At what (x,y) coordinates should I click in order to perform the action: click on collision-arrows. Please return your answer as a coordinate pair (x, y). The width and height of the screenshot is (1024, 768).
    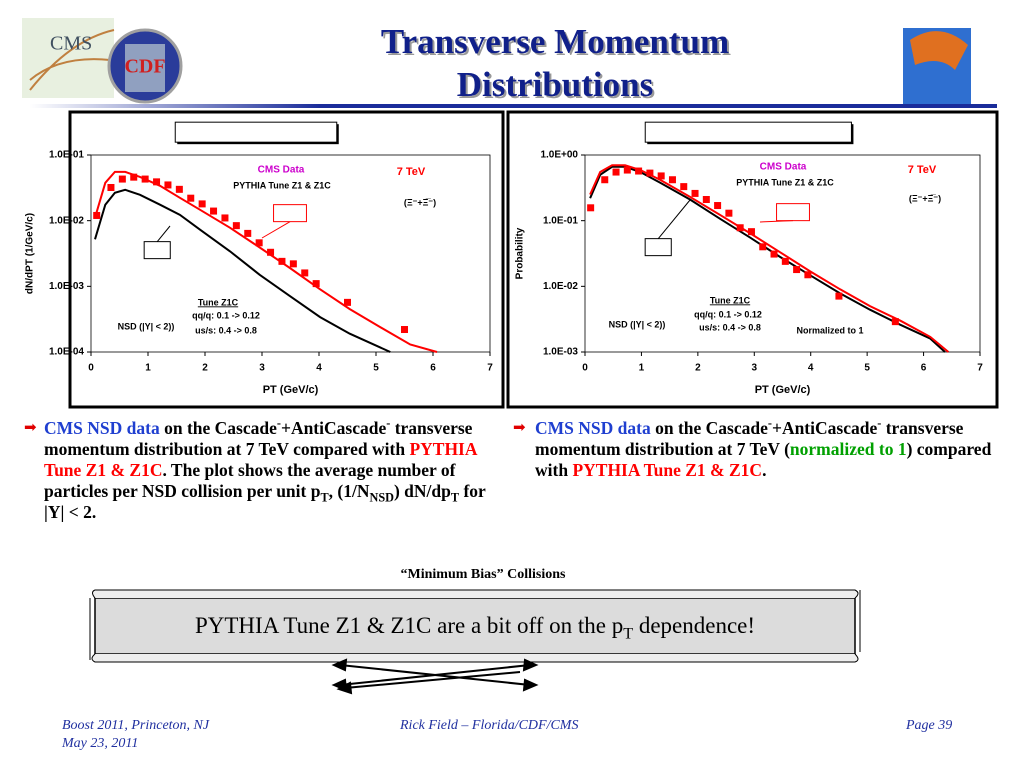
    Looking at the image, I should click on (435, 676).